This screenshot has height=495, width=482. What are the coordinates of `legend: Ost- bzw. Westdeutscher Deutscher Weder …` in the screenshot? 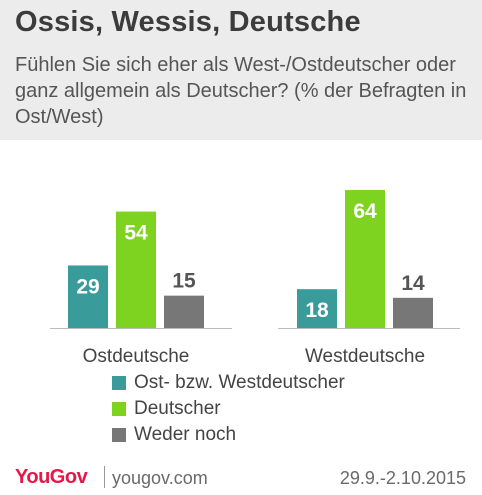 It's located at (228, 409).